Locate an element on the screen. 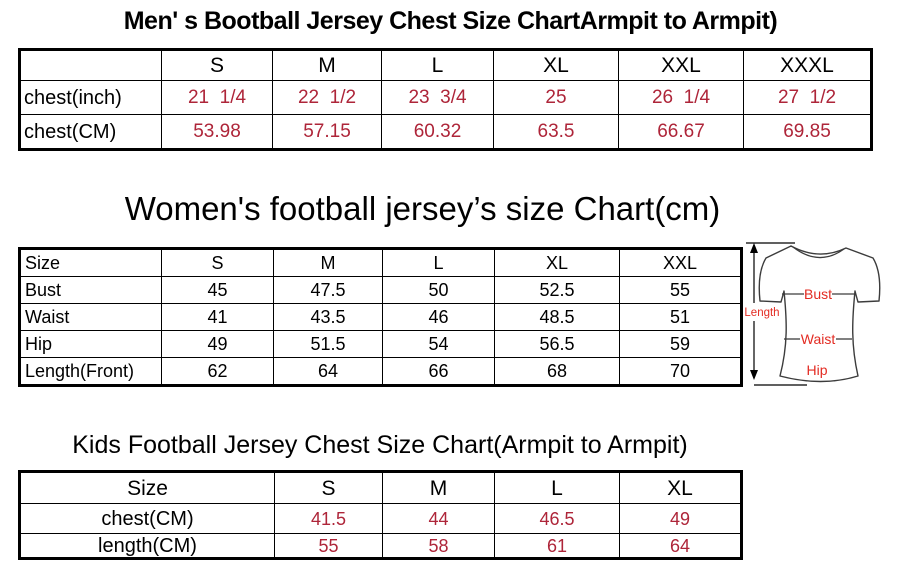 The image size is (901, 585). value-cell: 51 is located at coordinates (680, 317).